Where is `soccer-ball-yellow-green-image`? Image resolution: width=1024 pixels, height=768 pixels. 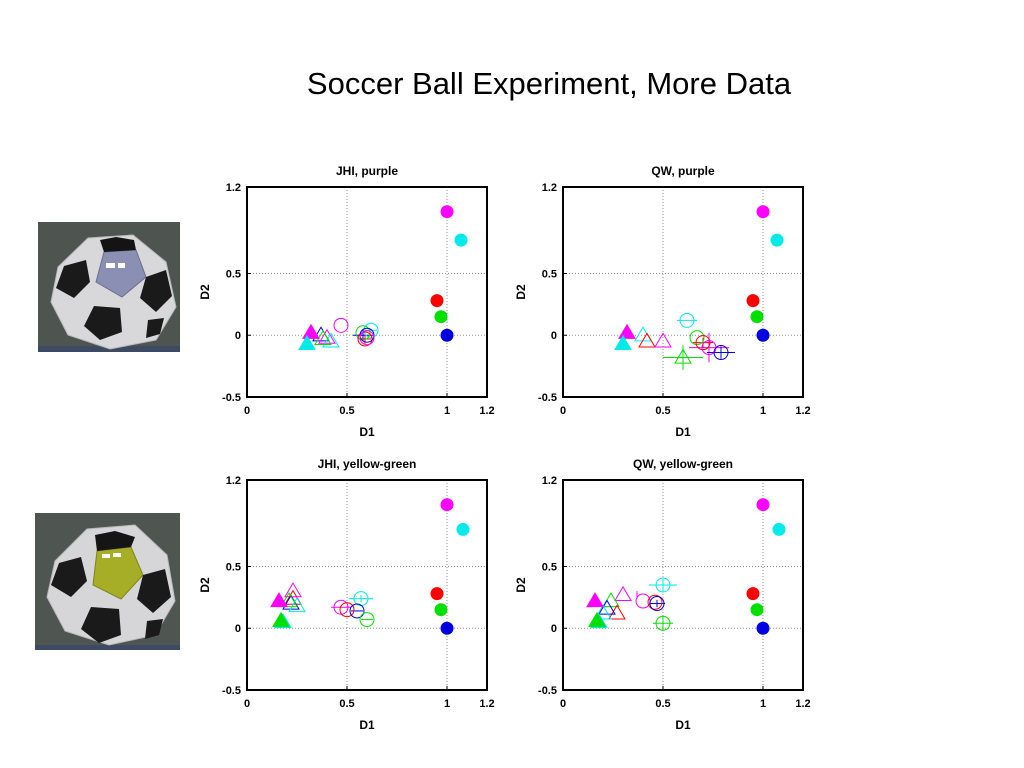
soccer-ball-yellow-green-image is located at coordinates (107, 581).